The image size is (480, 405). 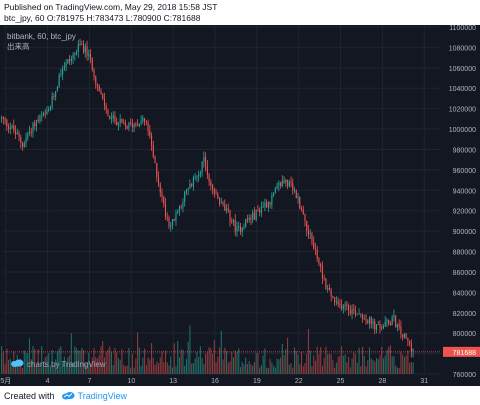 What do you see at coordinates (102, 395) in the screenshot?
I see `tradingview-brand-text: TradingView` at bounding box center [102, 395].